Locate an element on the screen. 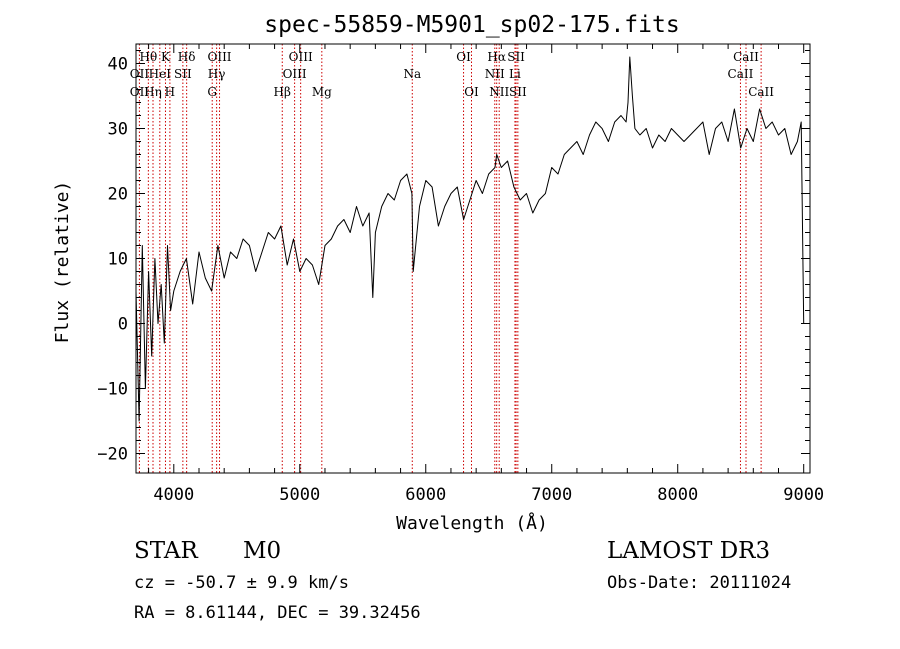 This screenshot has height=649, width=900. x-tick-label-7000: 7000 is located at coordinates (551, 495).